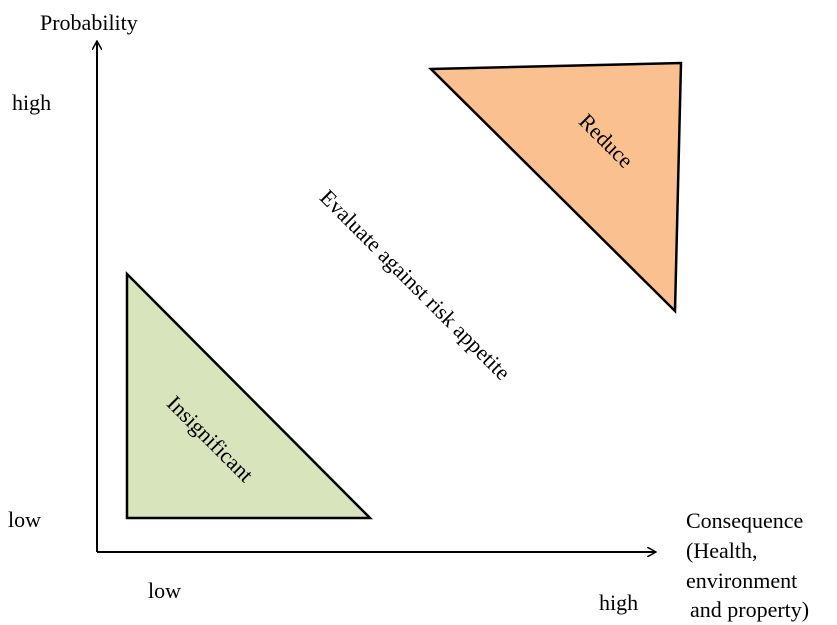 The image size is (837, 625). Describe the element at coordinates (618, 602) in the screenshot. I see `x-axis-high-label: high` at that location.